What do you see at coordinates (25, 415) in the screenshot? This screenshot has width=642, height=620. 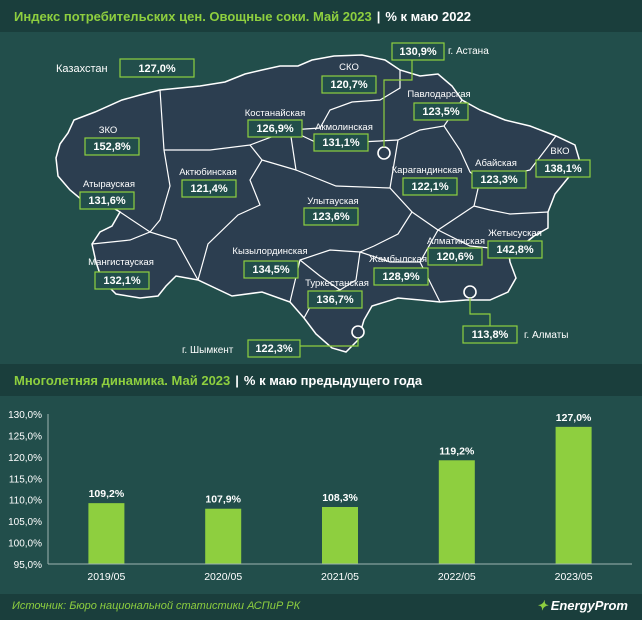 I see `y-tick-label: 130,0%` at bounding box center [25, 415].